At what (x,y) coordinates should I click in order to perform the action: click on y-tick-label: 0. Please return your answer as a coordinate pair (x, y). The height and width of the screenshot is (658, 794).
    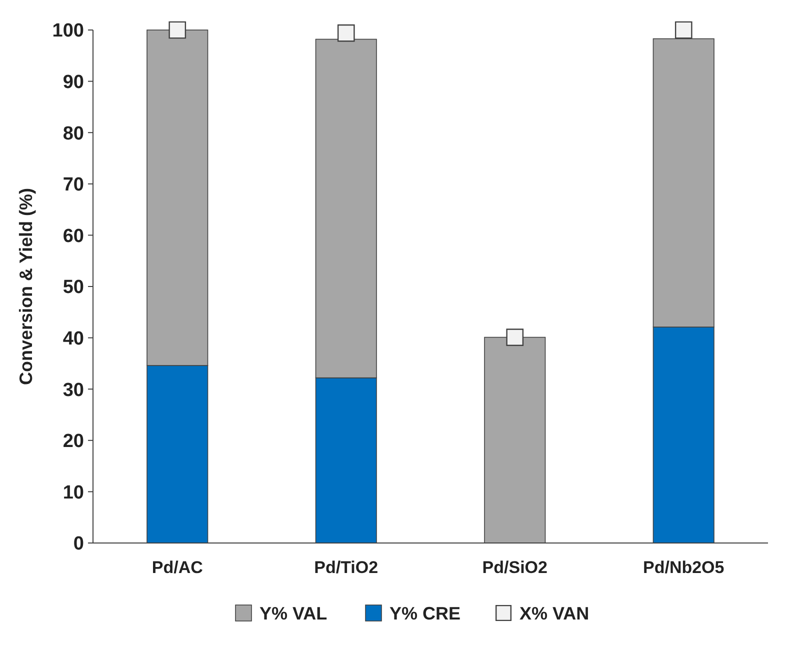
    Looking at the image, I should click on (78, 544).